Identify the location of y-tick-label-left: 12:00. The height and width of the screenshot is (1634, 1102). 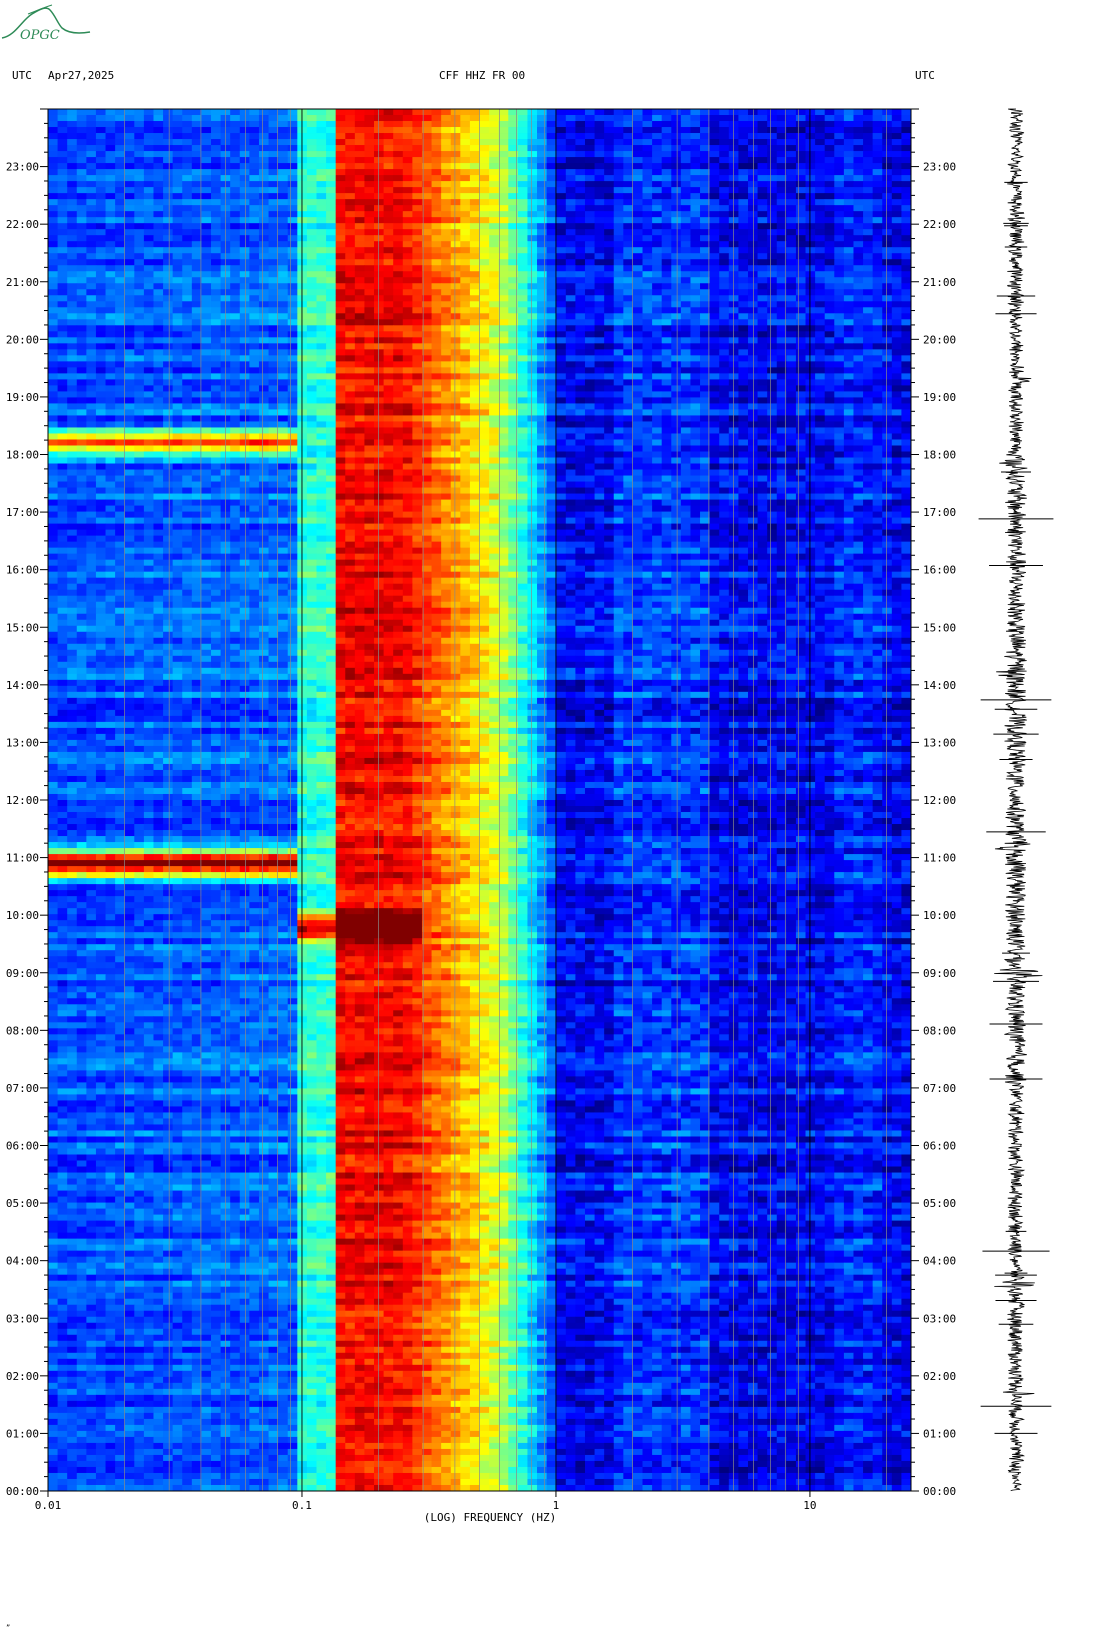
(22, 800).